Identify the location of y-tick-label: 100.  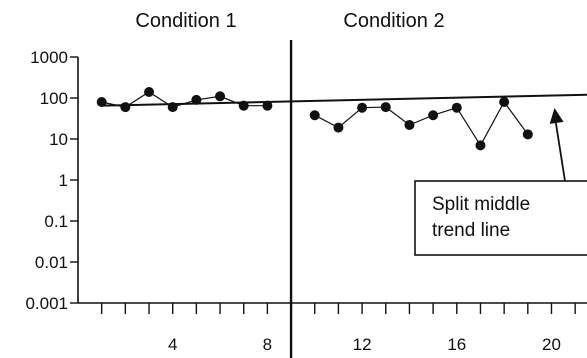
(54, 98).